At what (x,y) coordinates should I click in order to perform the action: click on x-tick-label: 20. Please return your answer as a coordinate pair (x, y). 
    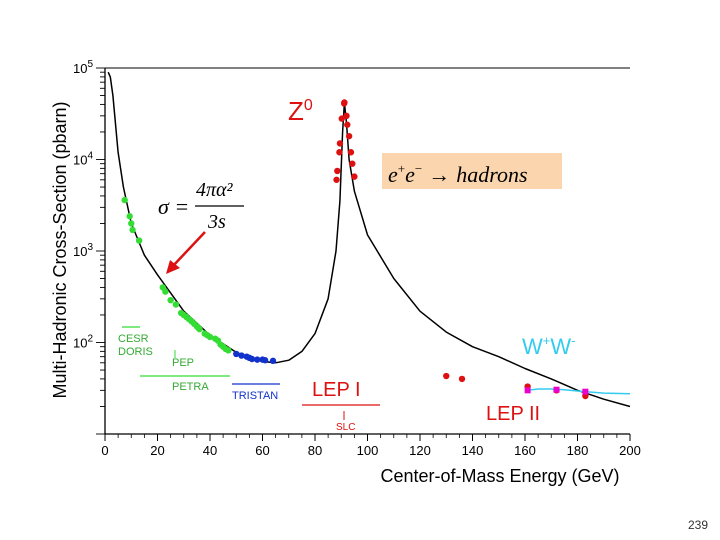
    Looking at the image, I should click on (157, 450).